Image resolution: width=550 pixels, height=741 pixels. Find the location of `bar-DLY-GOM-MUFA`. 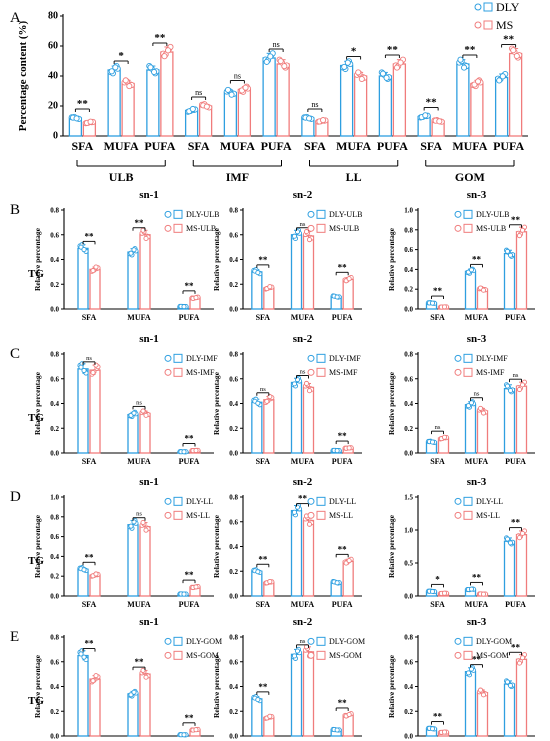

bar-DLY-GOM-MUFA is located at coordinates (296, 695).